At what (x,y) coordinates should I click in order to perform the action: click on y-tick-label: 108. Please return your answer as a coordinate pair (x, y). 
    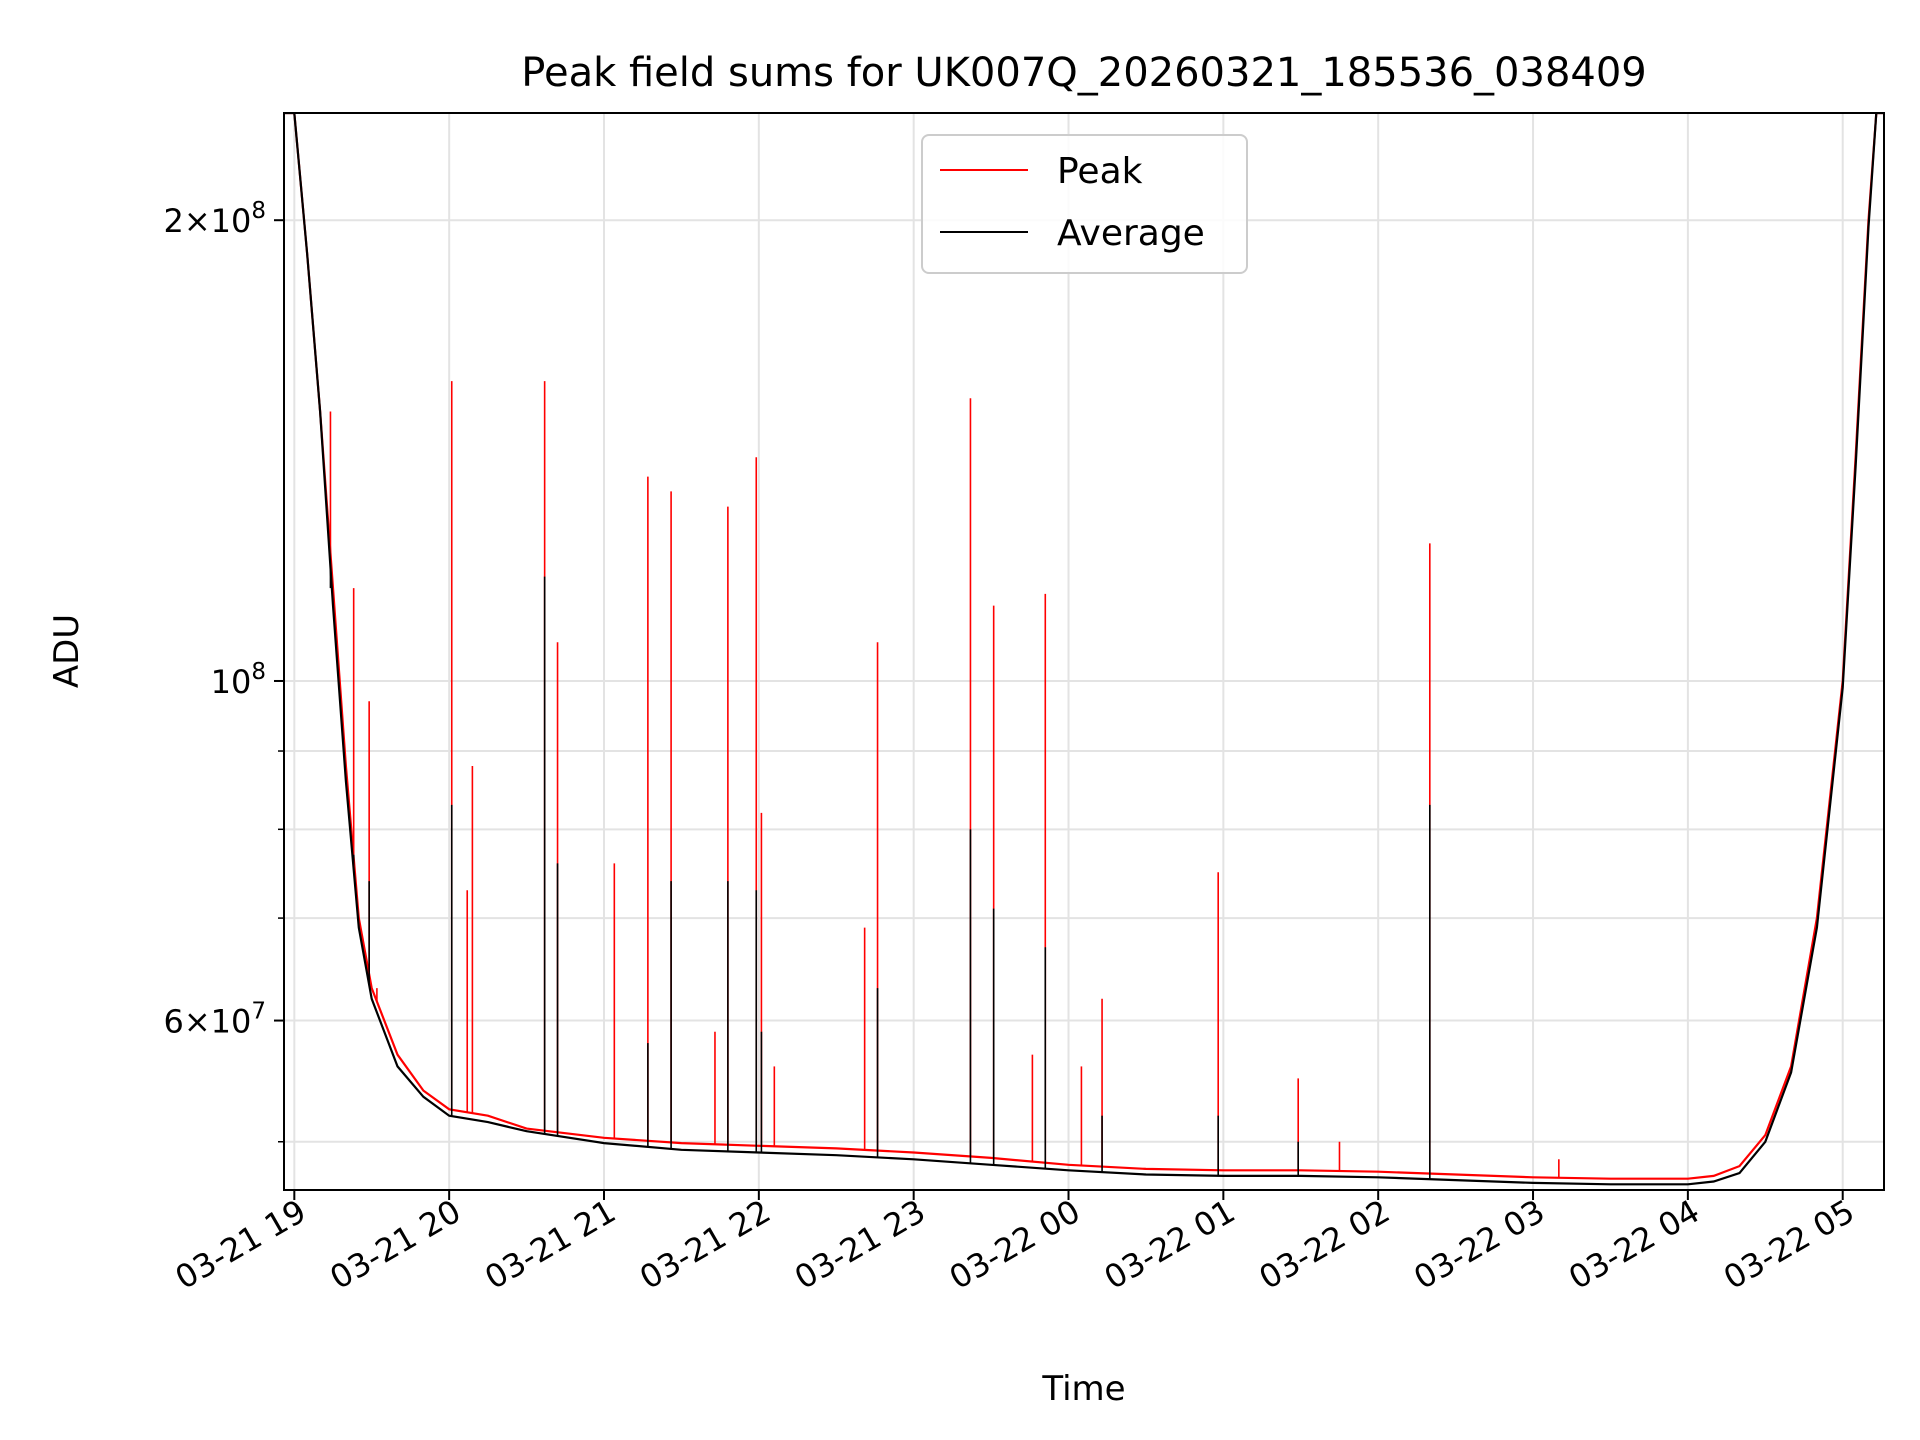
    Looking at the image, I should click on (238, 680).